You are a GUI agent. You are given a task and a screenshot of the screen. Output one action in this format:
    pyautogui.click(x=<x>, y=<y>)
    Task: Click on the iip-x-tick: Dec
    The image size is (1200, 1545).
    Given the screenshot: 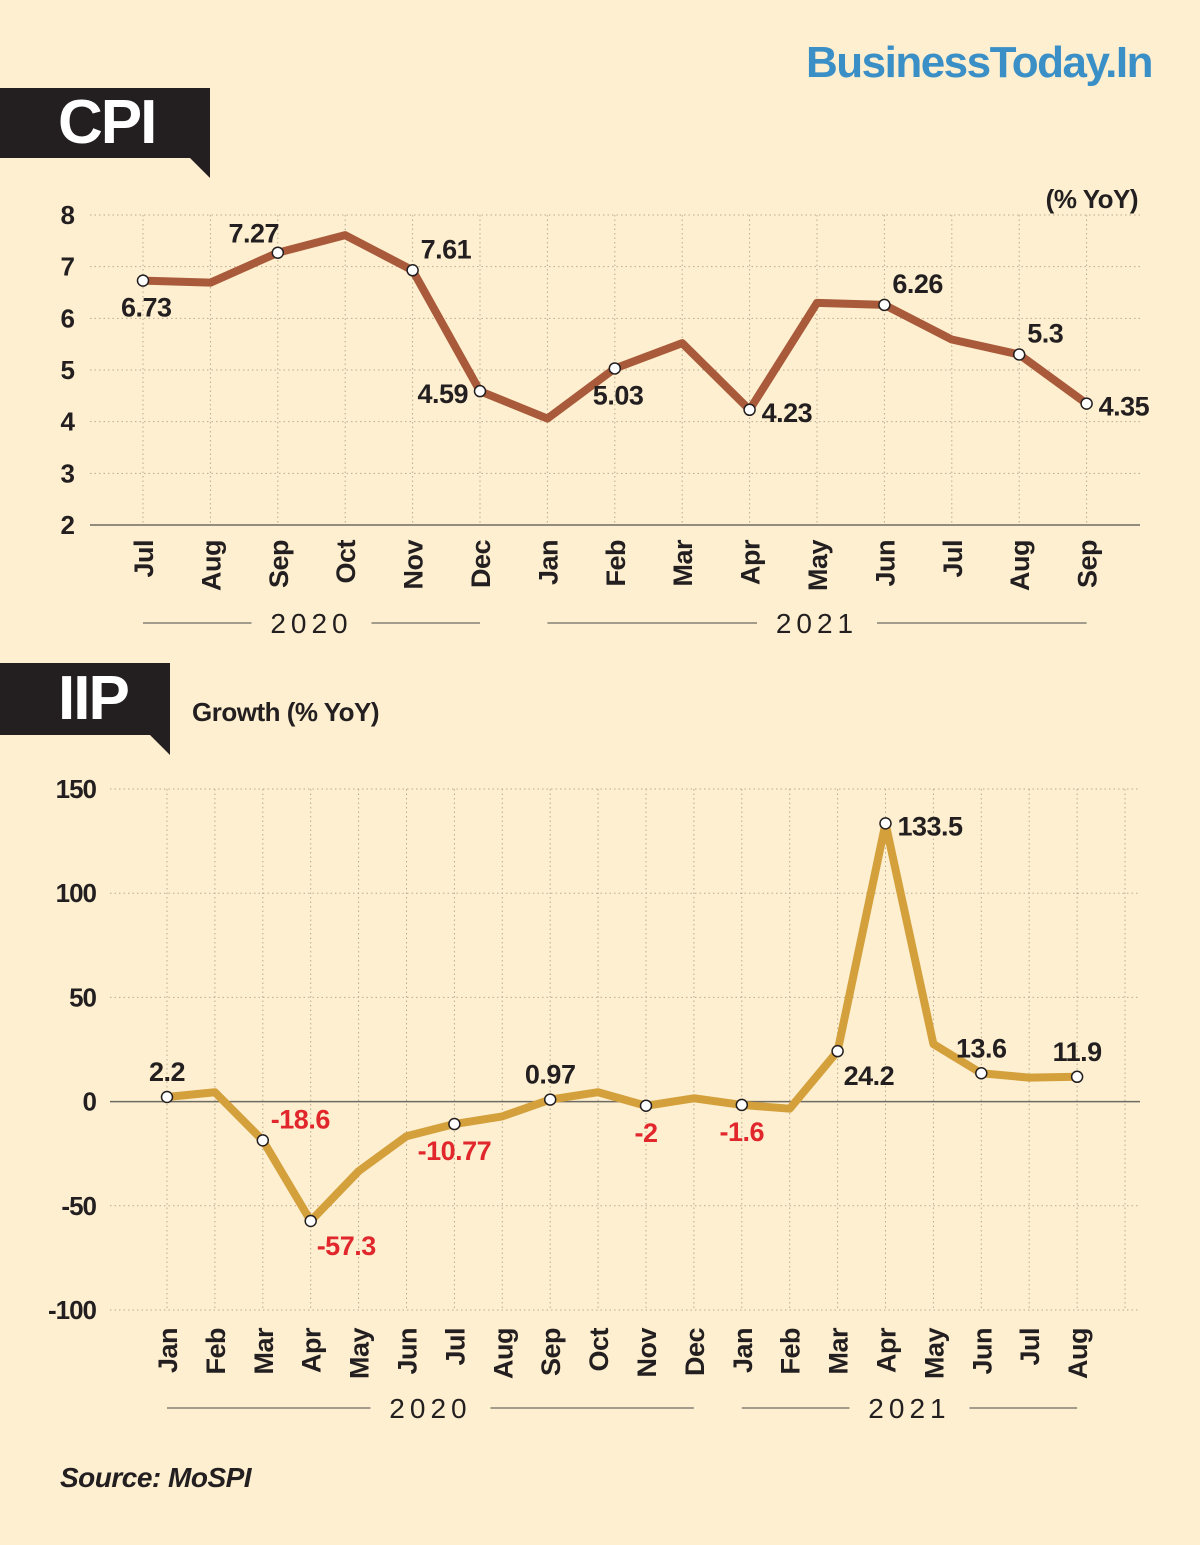 What is the action you would take?
    pyautogui.click(x=695, y=1352)
    